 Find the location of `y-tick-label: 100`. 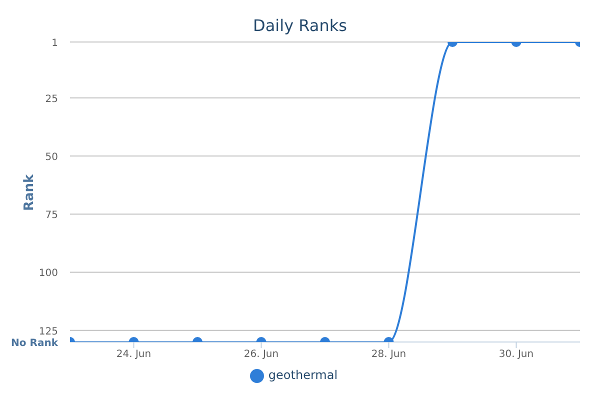

y-tick-label: 100 is located at coordinates (48, 274).